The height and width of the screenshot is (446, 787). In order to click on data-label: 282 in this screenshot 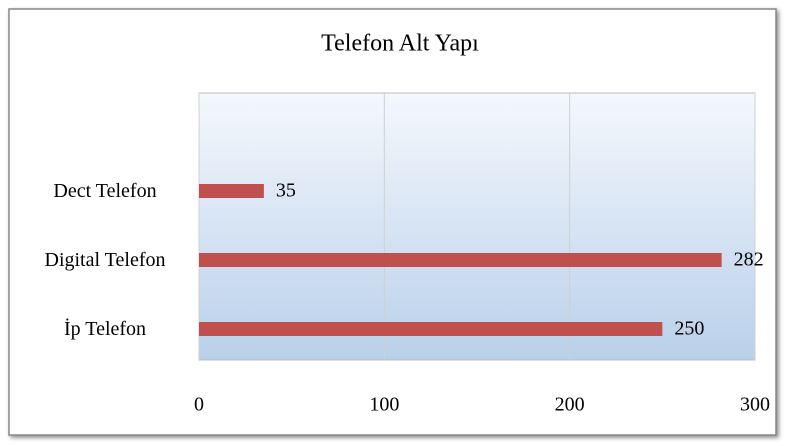, I will do `click(749, 260)`.